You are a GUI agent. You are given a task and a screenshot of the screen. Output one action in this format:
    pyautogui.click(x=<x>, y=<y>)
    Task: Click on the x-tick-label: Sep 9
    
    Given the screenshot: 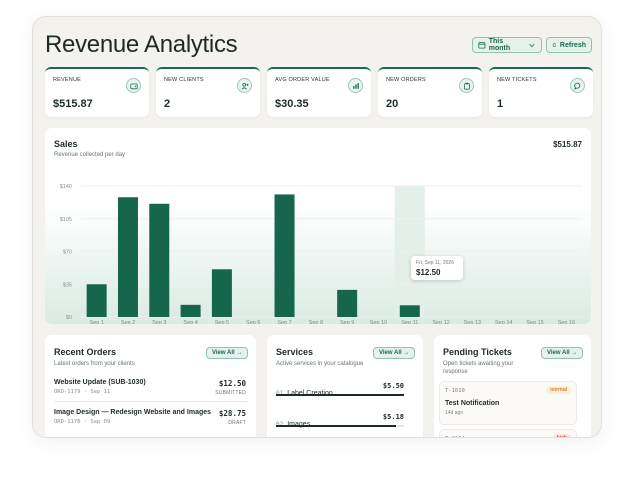 What is the action you would take?
    pyautogui.click(x=347, y=322)
    